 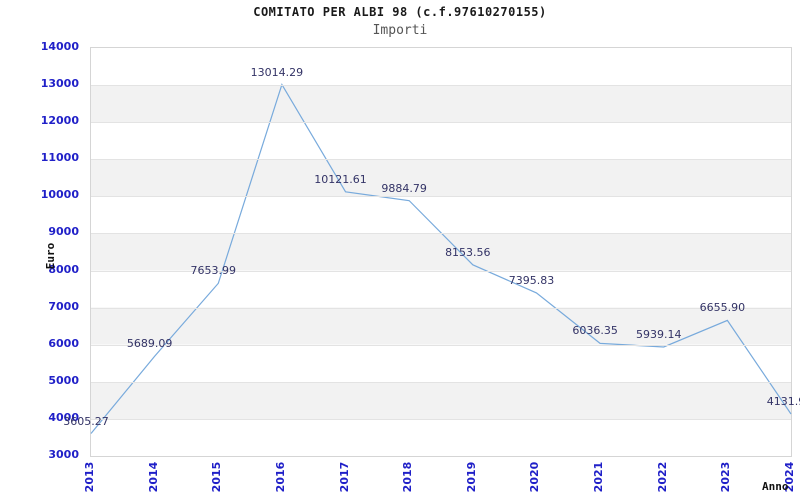 What do you see at coordinates (63, 232) in the screenshot?
I see `y-tick-label: 9000` at bounding box center [63, 232].